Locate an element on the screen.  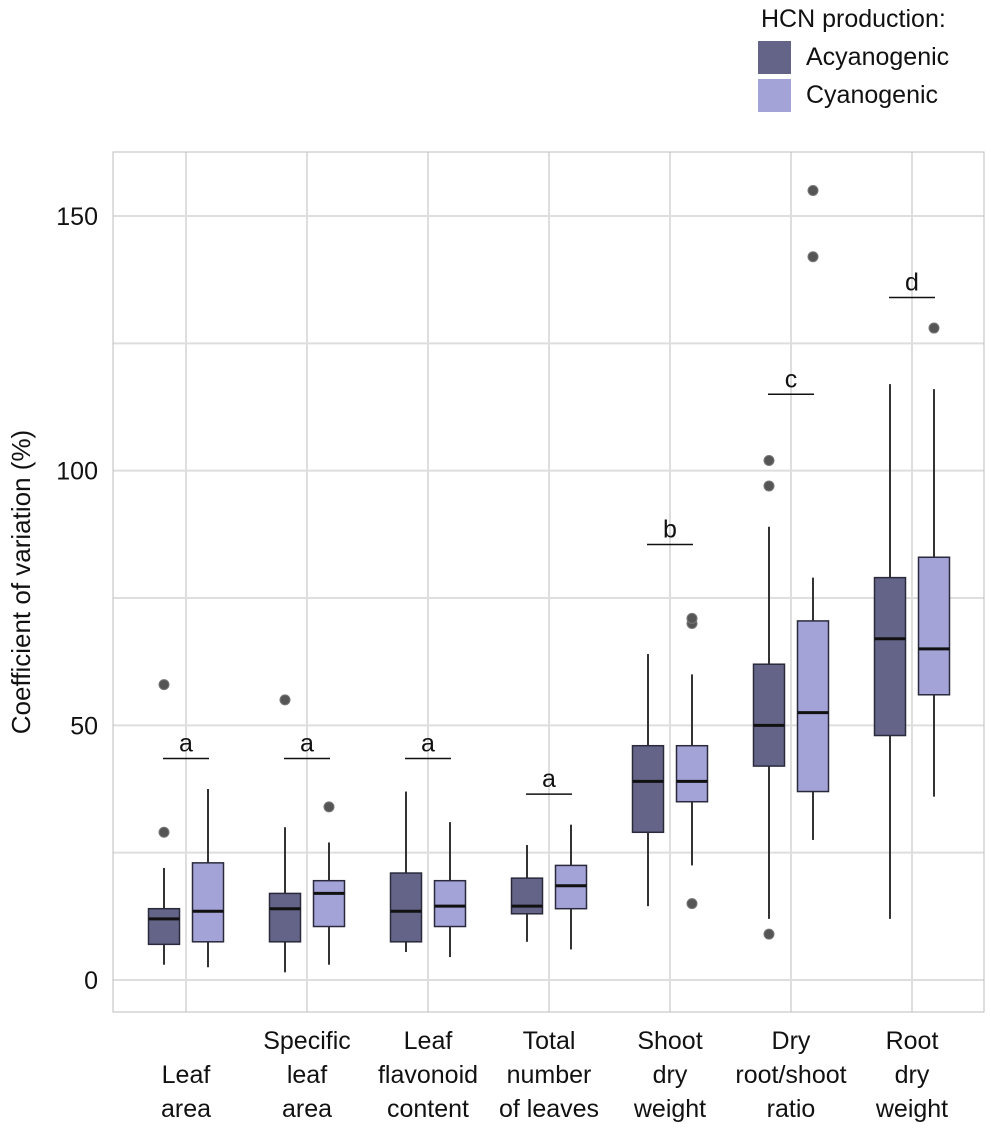
x-category-label-line: root/shoot is located at coordinates (790, 1075).